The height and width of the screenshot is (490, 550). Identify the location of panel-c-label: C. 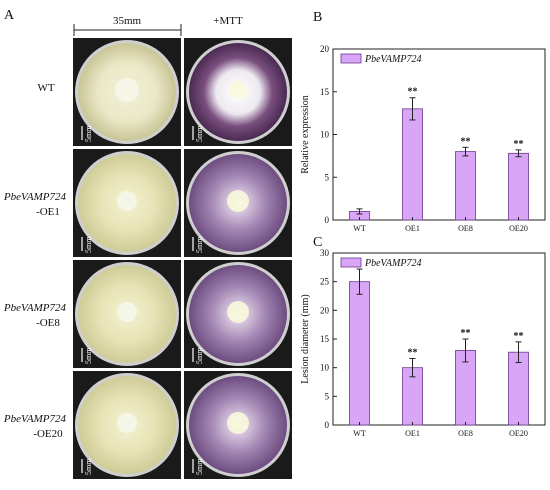
(317, 242).